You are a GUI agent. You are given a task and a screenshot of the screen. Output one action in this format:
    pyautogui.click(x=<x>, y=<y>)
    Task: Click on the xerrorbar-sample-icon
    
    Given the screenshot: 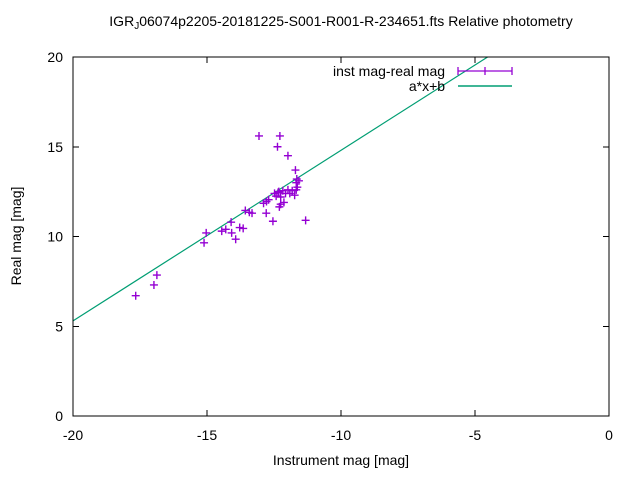 What is the action you would take?
    pyautogui.click(x=485, y=70)
    